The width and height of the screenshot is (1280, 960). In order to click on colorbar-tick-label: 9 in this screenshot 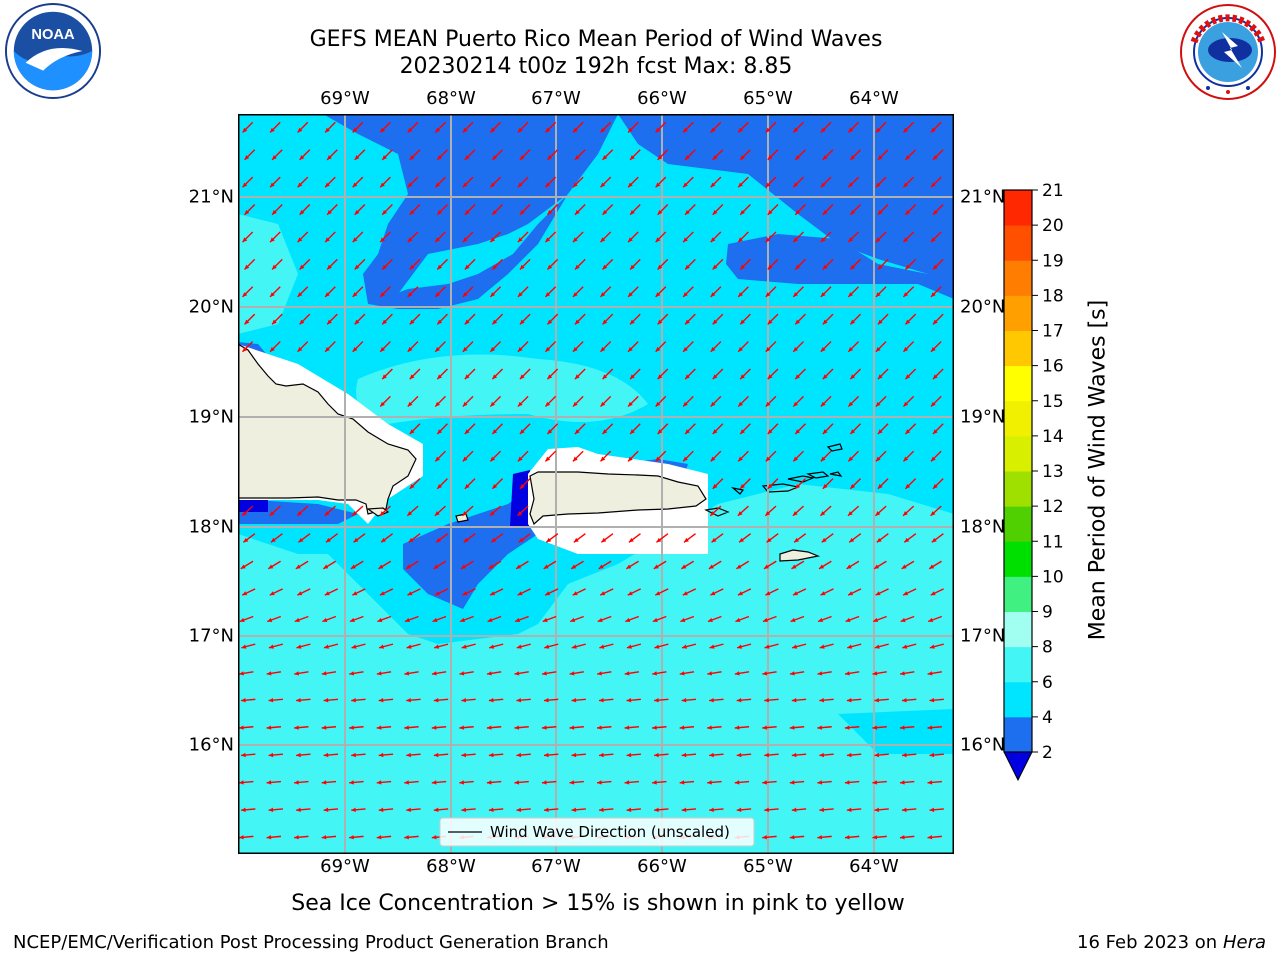, I will do `click(1047, 613)`.